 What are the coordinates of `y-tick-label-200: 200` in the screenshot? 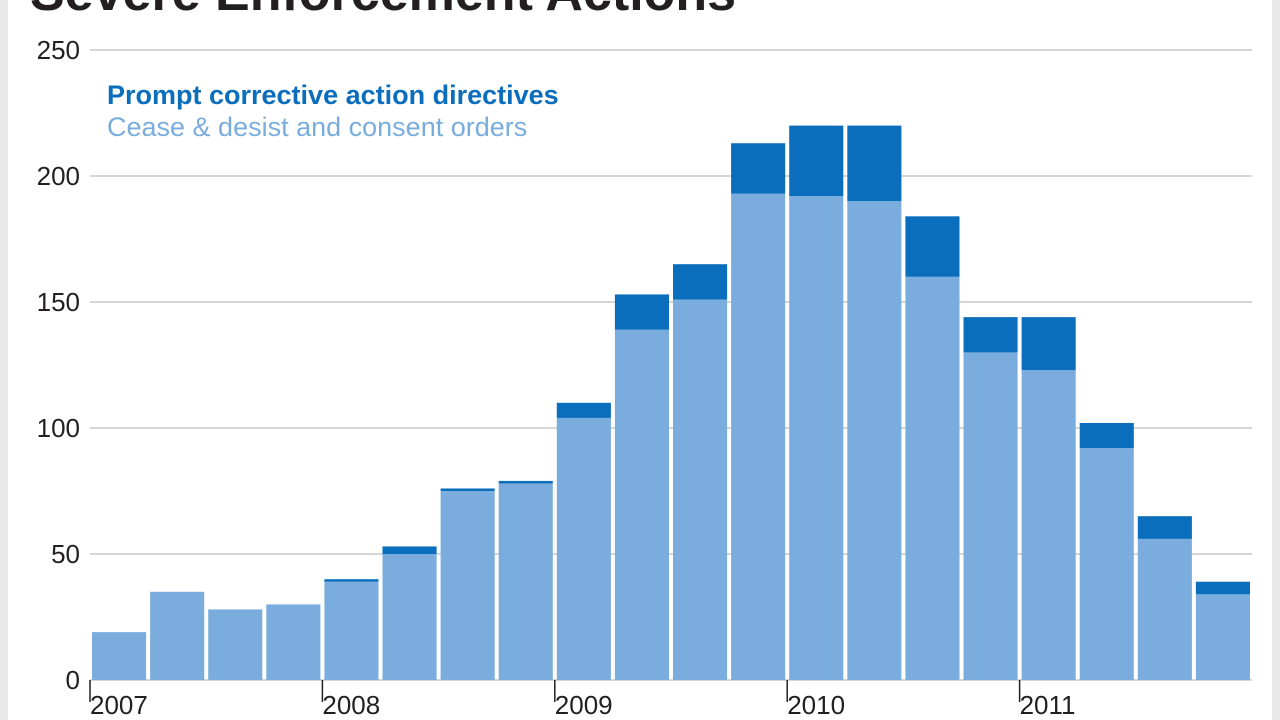 It's located at (58, 176).